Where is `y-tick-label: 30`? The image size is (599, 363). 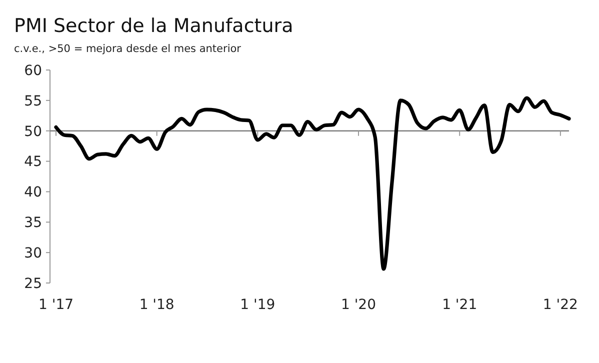 y-tick-label: 30 is located at coordinates (33, 253).